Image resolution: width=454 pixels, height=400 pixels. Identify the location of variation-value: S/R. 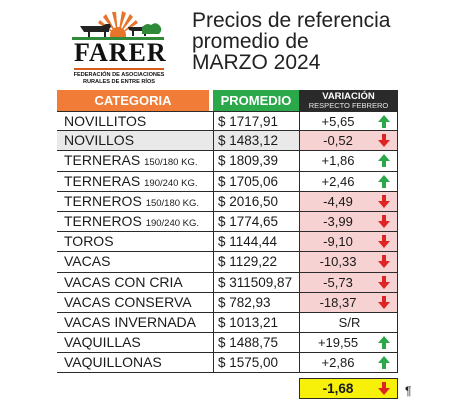
(349, 322).